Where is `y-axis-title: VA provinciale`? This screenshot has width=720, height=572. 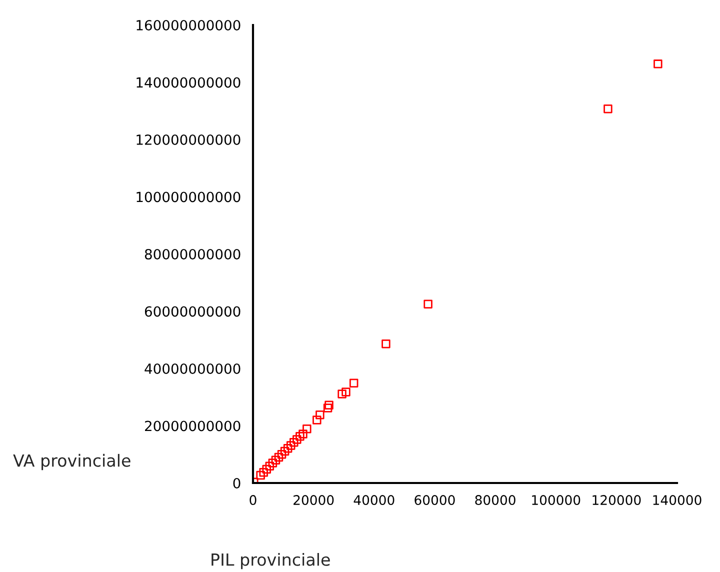 y-axis-title: VA provinciale is located at coordinates (71, 462).